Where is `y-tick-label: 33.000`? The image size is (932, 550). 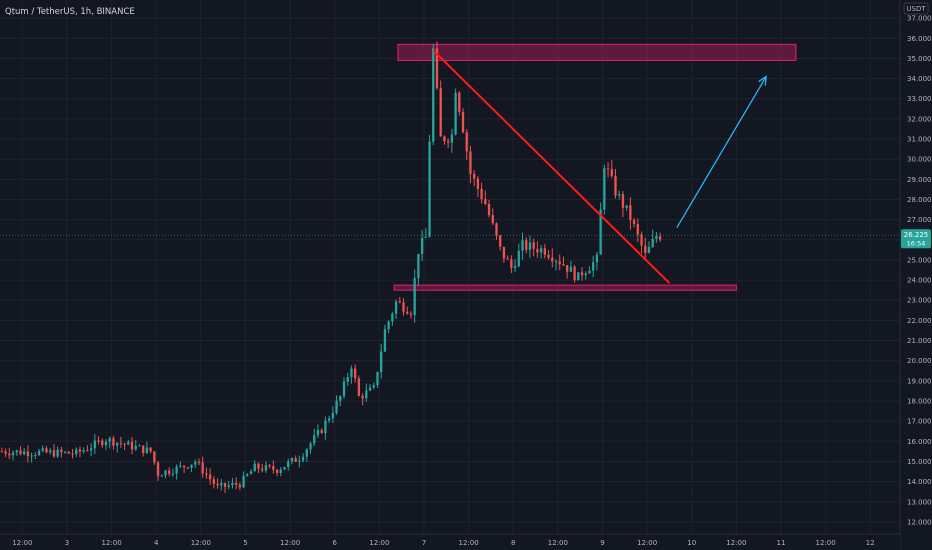 y-tick-label: 33.000 is located at coordinates (919, 99).